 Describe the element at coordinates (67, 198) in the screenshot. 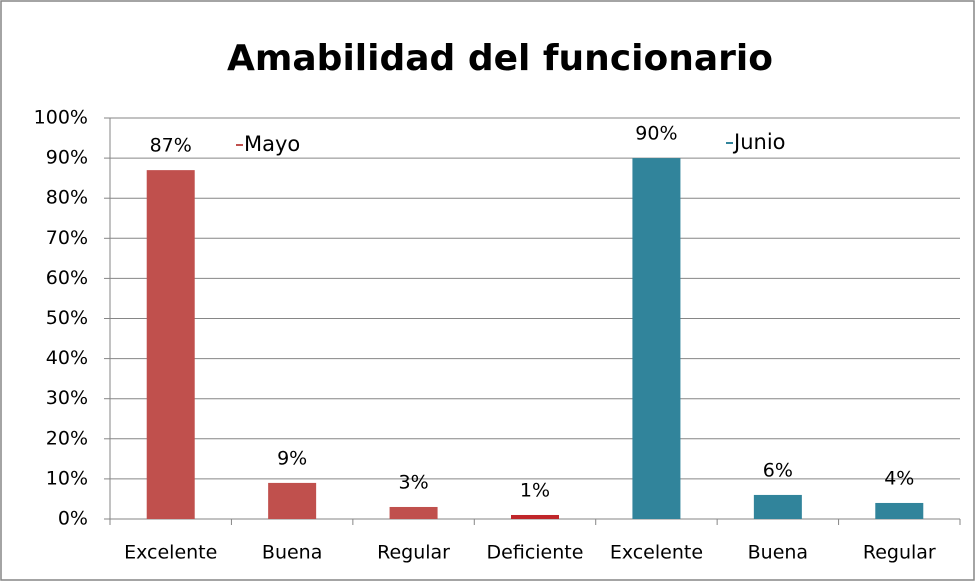

I see `y-tick-label: 80%` at that location.